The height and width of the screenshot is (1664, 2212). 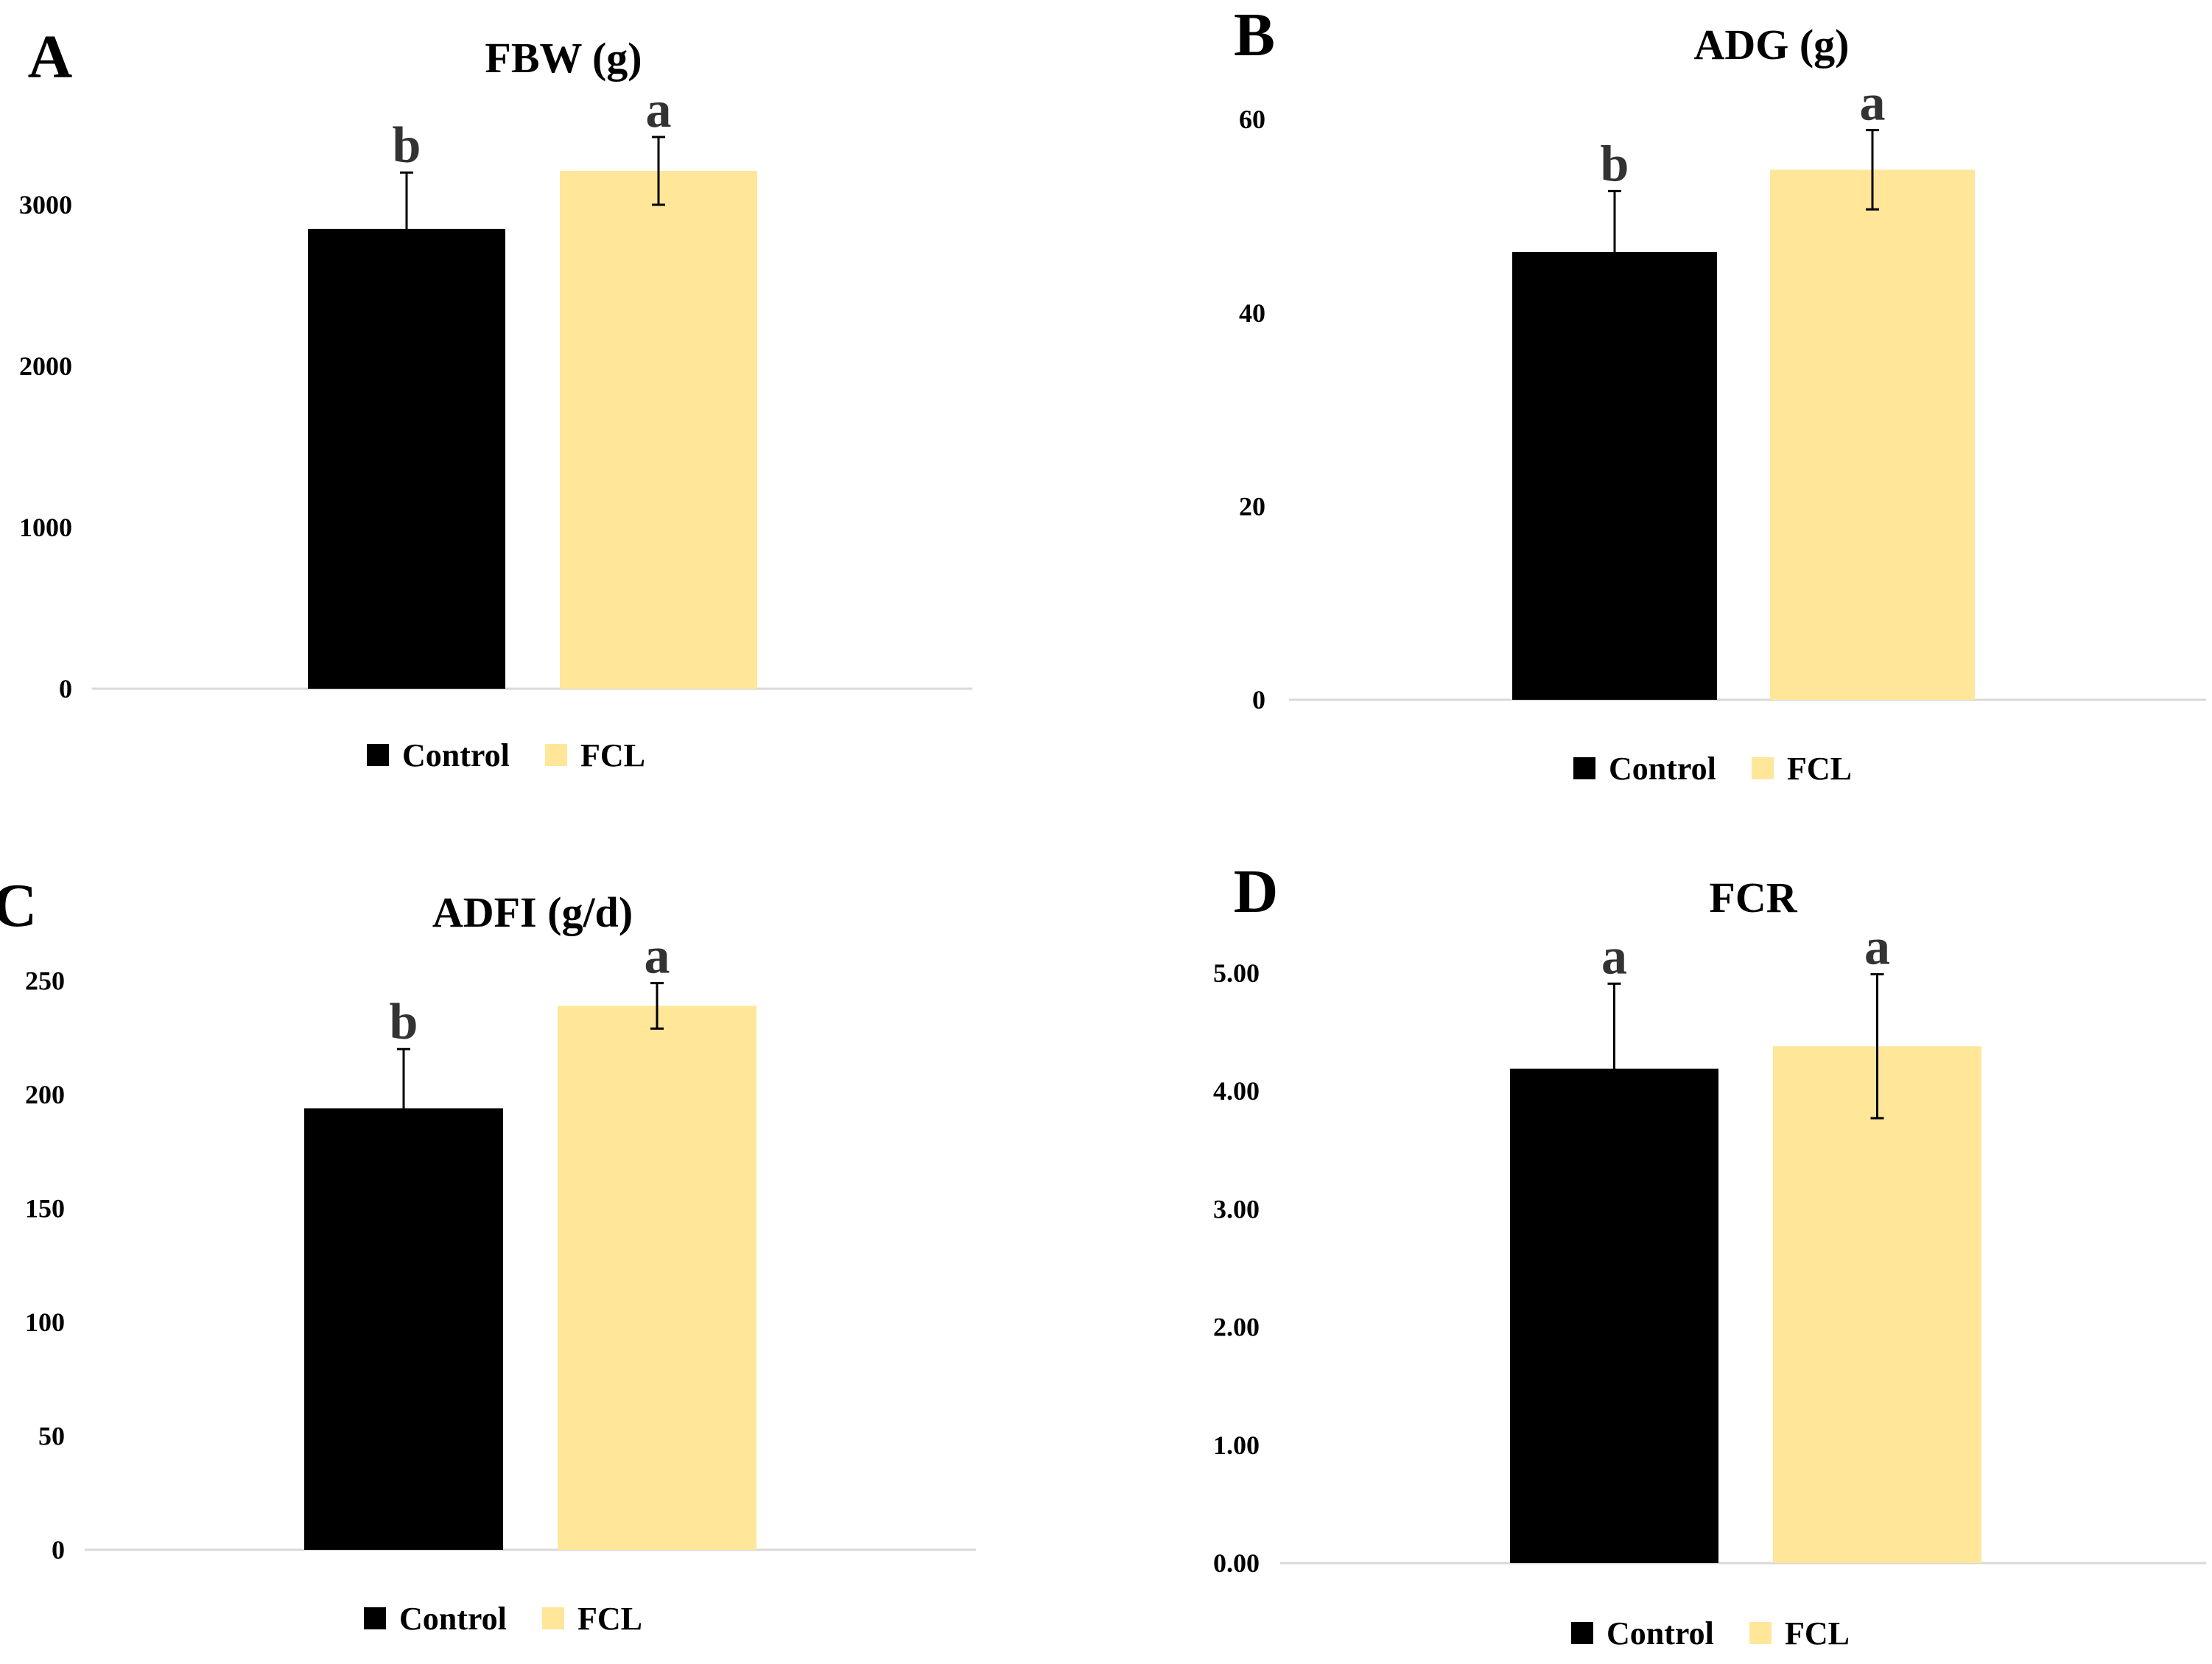 What do you see at coordinates (1236, 1445) in the screenshot?
I see `y-tick-label: 1.00` at bounding box center [1236, 1445].